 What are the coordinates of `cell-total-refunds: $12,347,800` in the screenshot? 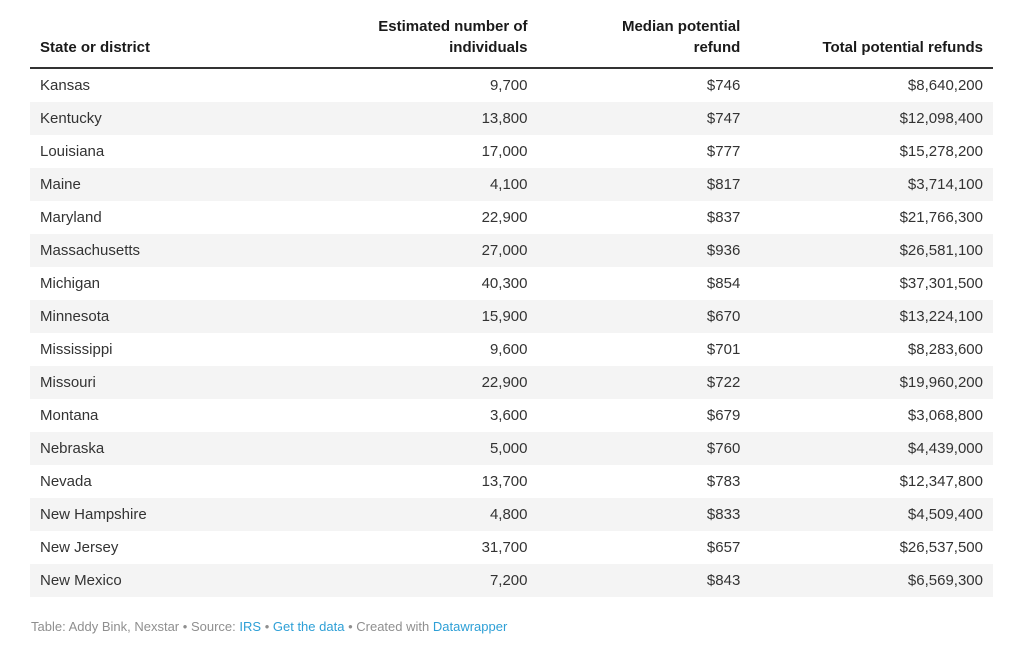 It's located at (941, 481).